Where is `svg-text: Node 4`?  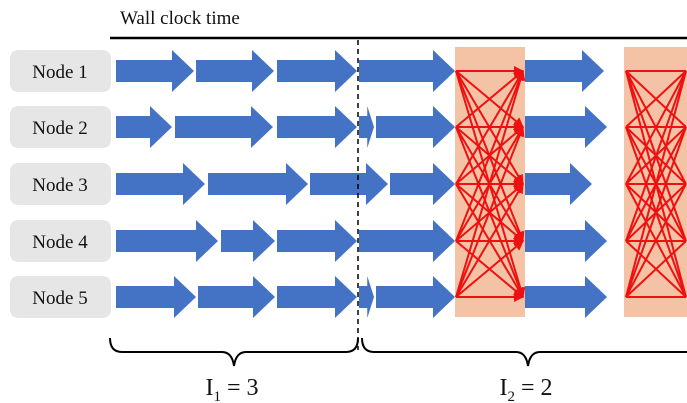
svg-text: Node 4 is located at coordinates (60, 242).